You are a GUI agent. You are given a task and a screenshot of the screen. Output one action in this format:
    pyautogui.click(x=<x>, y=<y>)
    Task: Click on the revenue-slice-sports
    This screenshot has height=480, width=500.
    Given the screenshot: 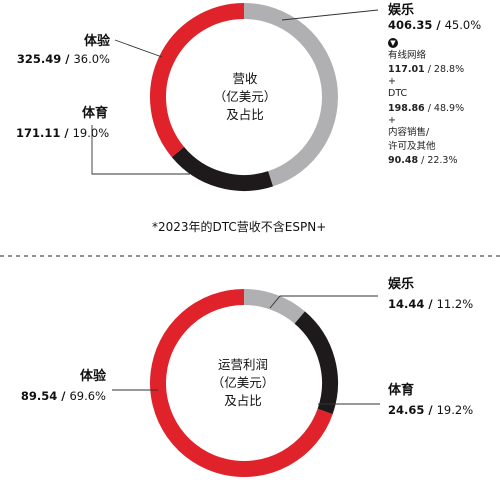 What is the action you would take?
    pyautogui.click(x=222, y=168)
    